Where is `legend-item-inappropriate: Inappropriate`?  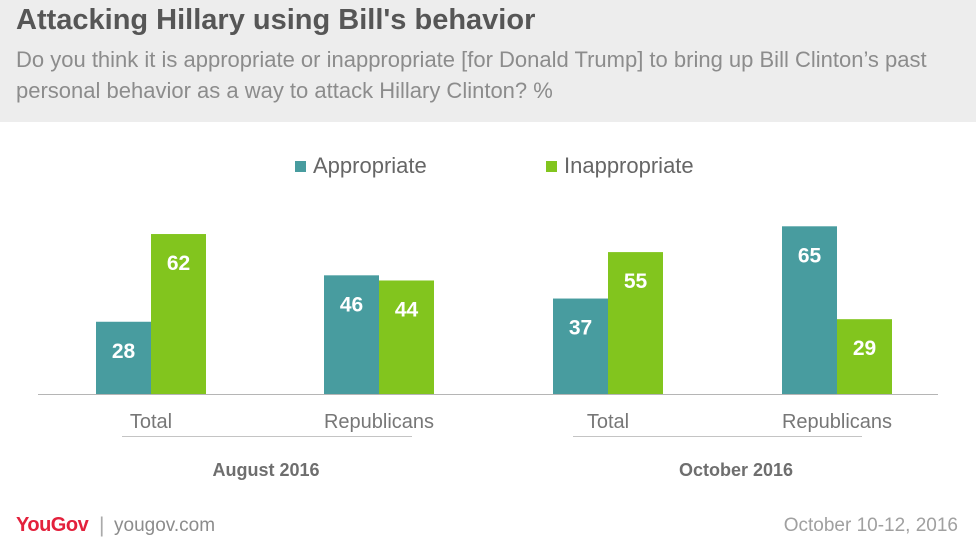 legend-item-inappropriate: Inappropriate is located at coordinates (620, 166).